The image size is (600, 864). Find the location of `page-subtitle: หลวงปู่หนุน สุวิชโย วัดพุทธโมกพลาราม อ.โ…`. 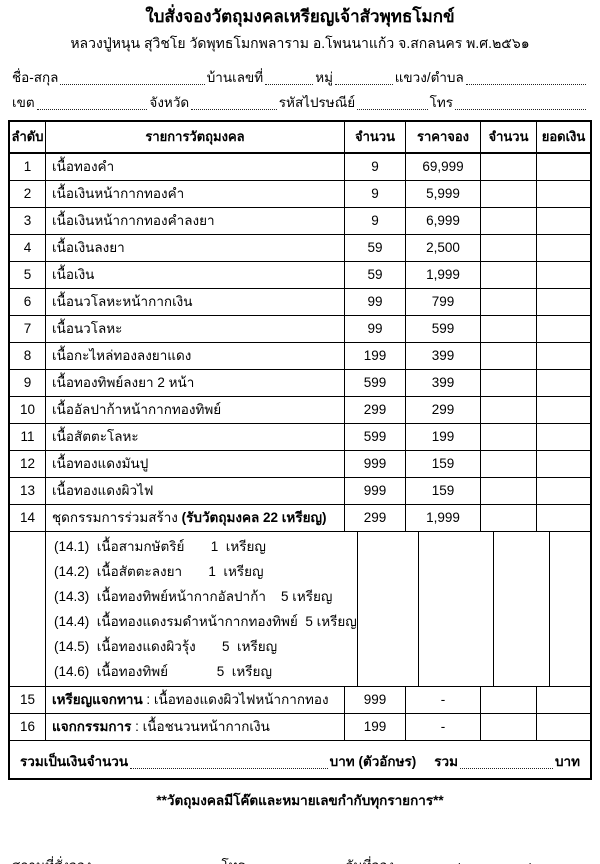

page-subtitle: หลวงปู่หนุน สุวิชโย วัดพุทธโมกพลาราม อ.โ… is located at coordinates (300, 43).